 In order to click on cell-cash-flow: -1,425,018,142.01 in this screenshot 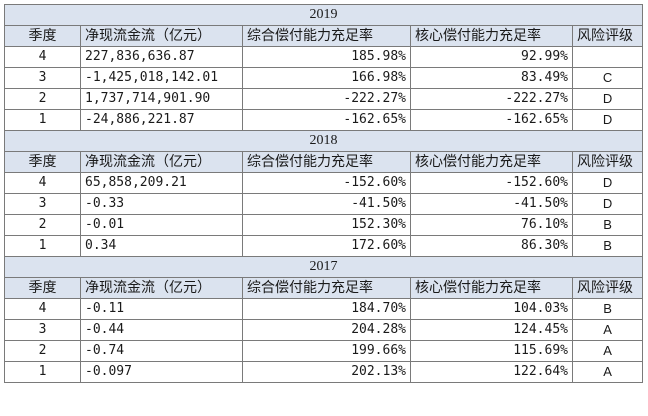, I will do `click(161, 78)`.